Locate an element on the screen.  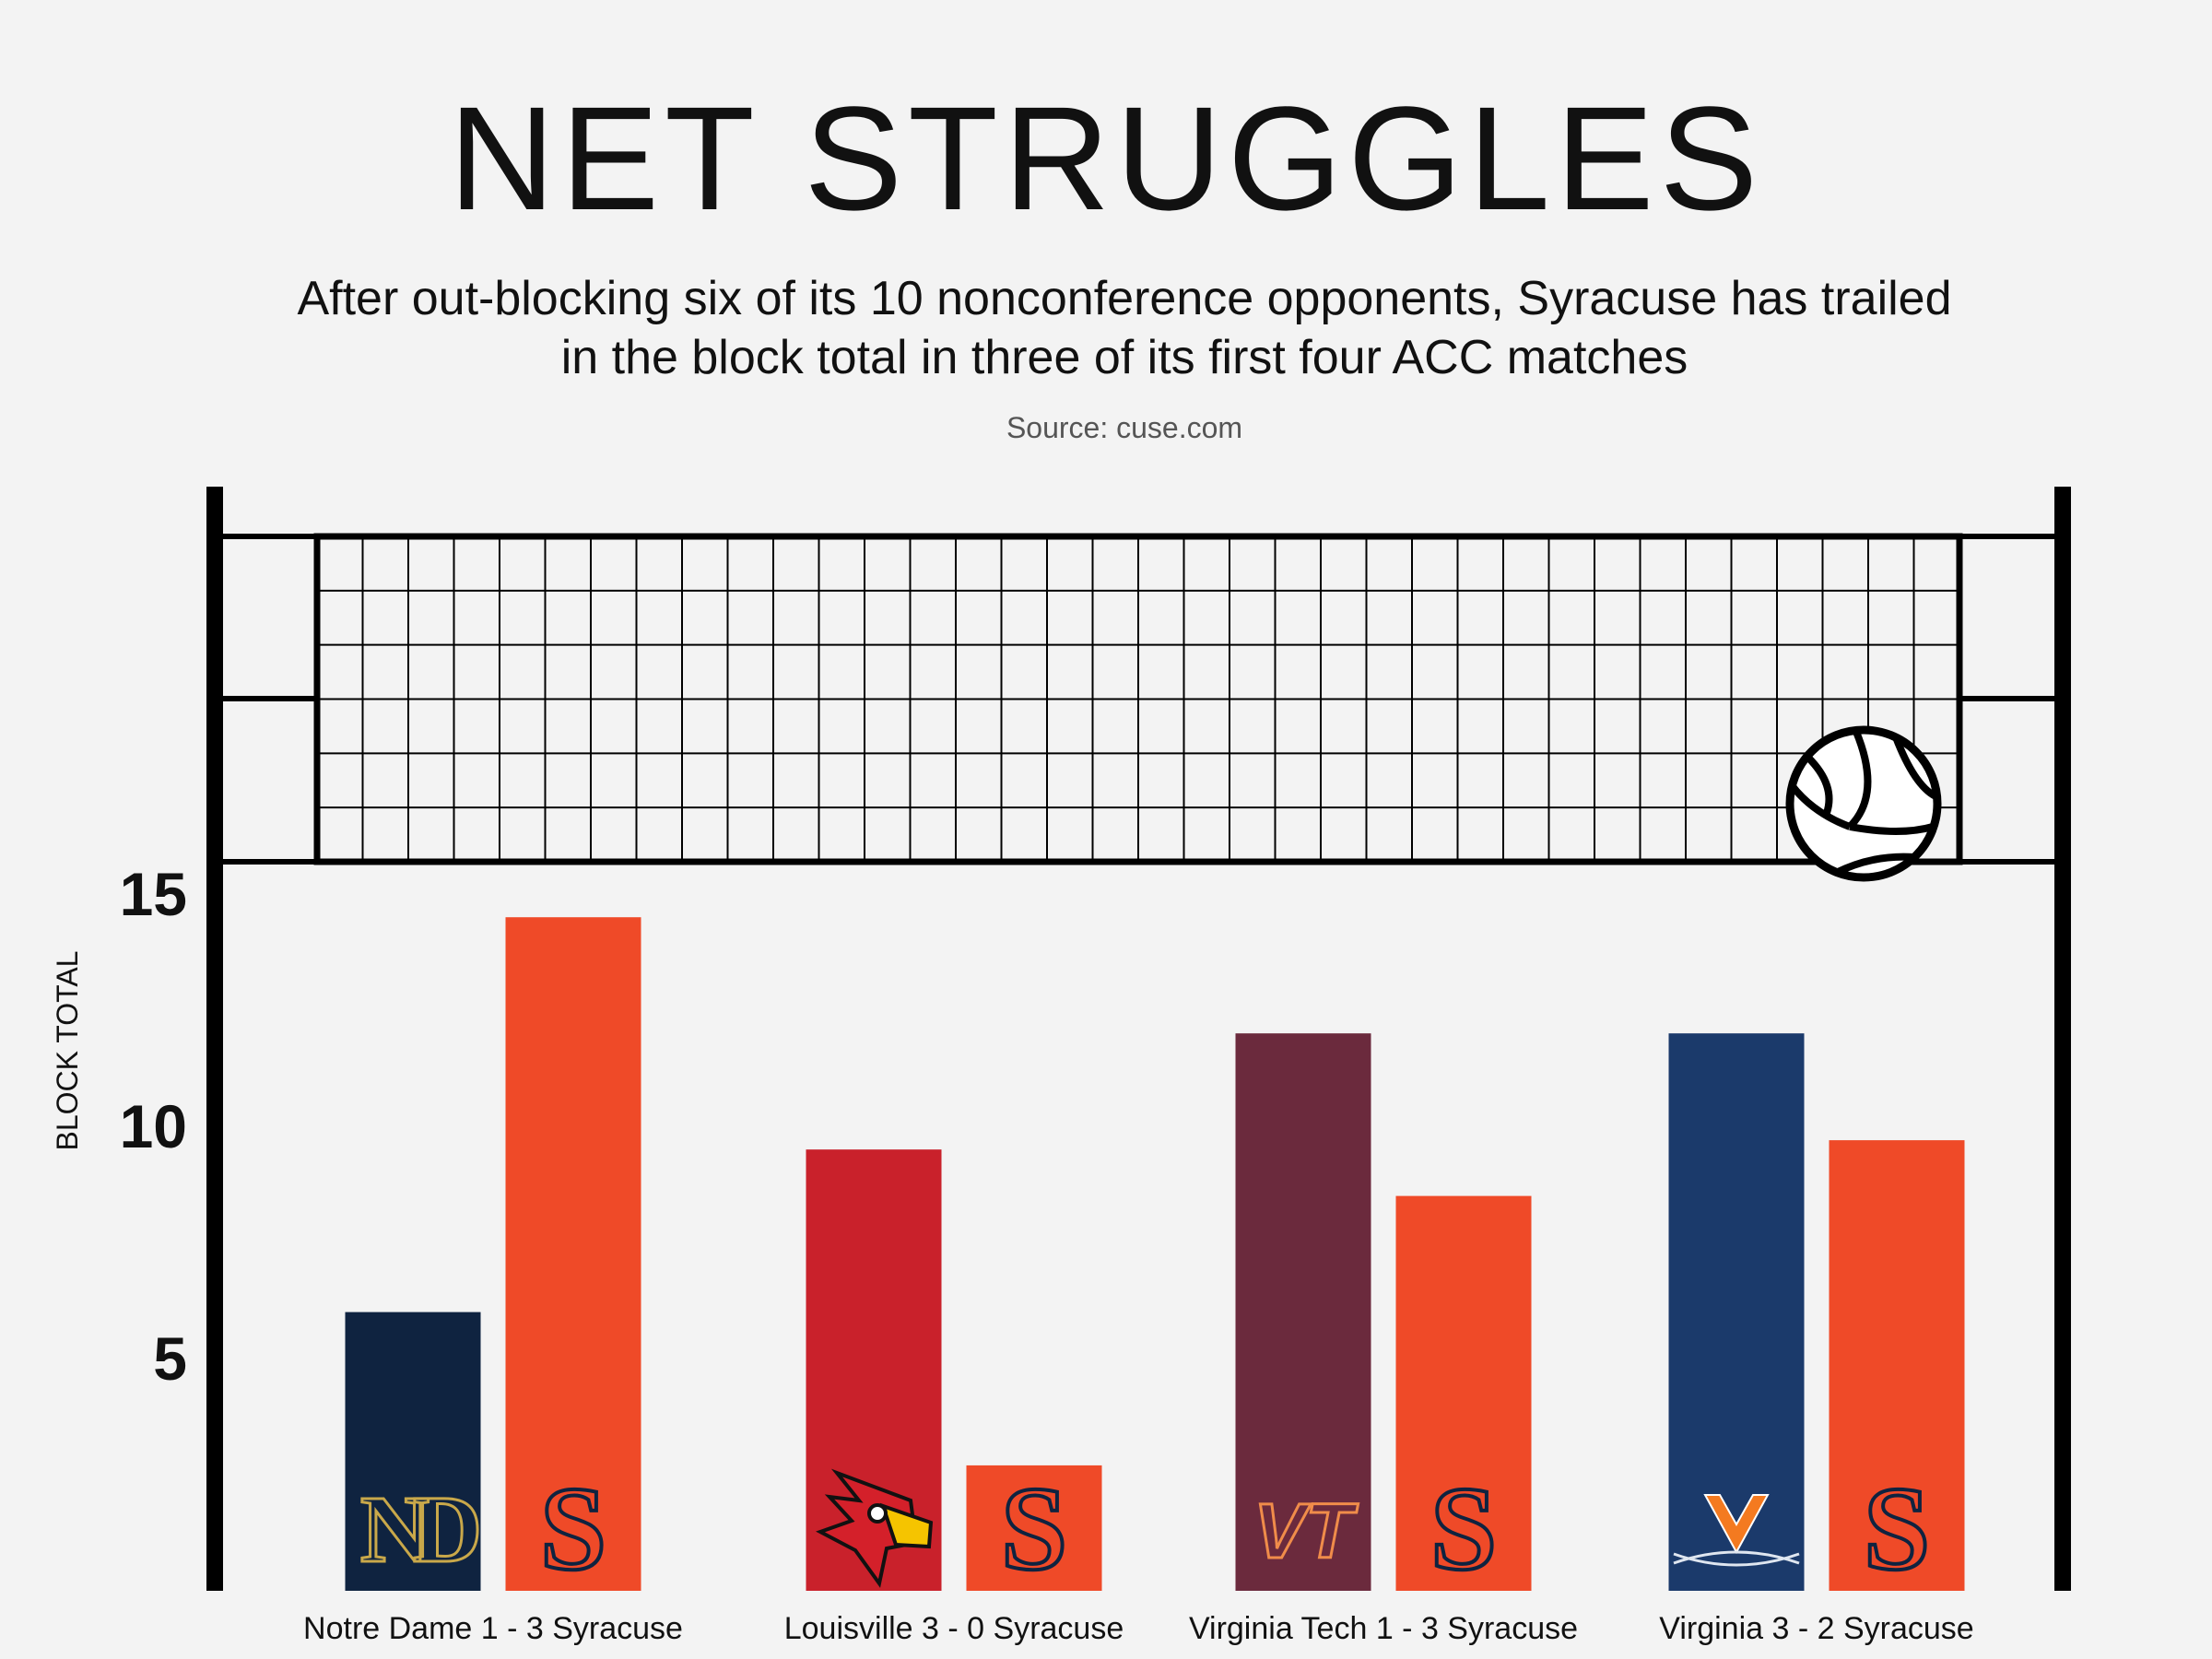
notre-dame-logo-icon: ND is located at coordinates (419, 1530).